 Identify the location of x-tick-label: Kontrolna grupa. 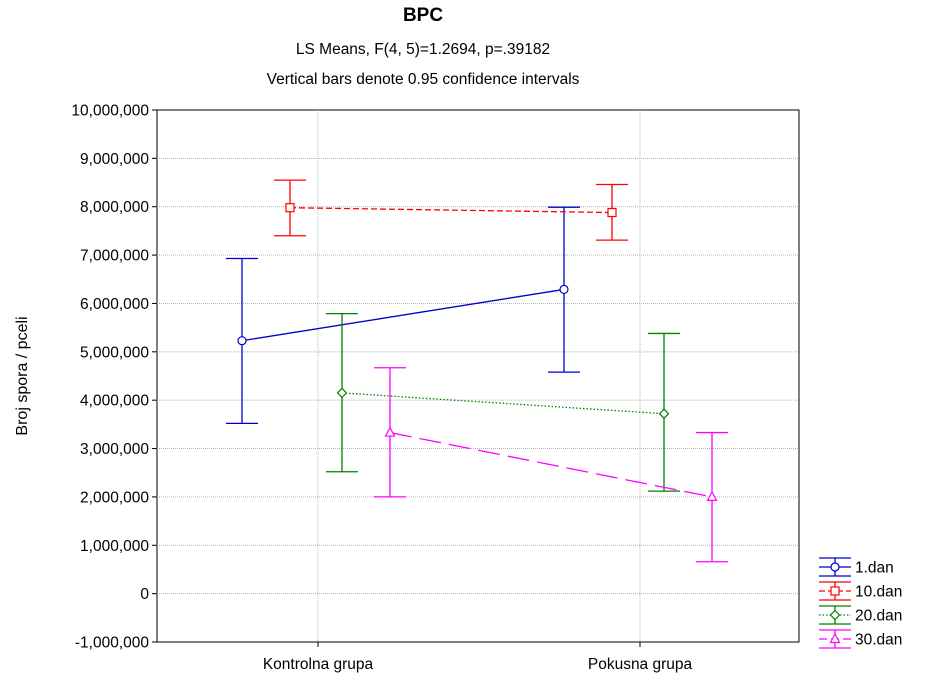
(318, 664).